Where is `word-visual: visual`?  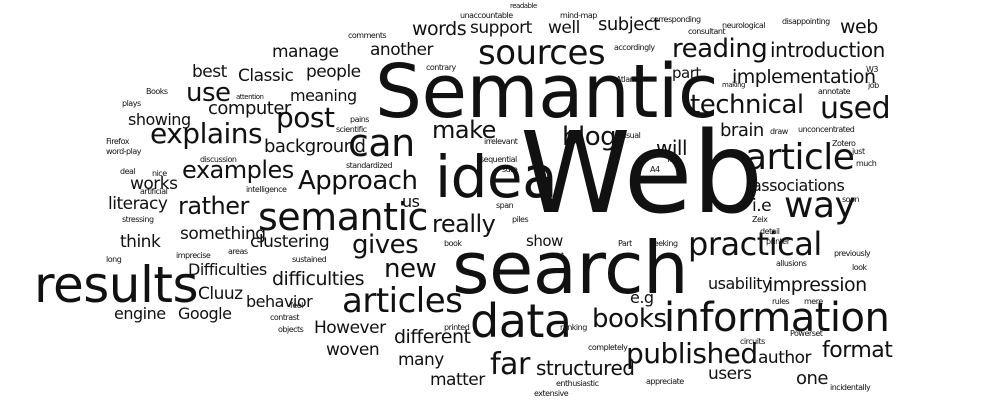
word-visual: visual is located at coordinates (630, 135).